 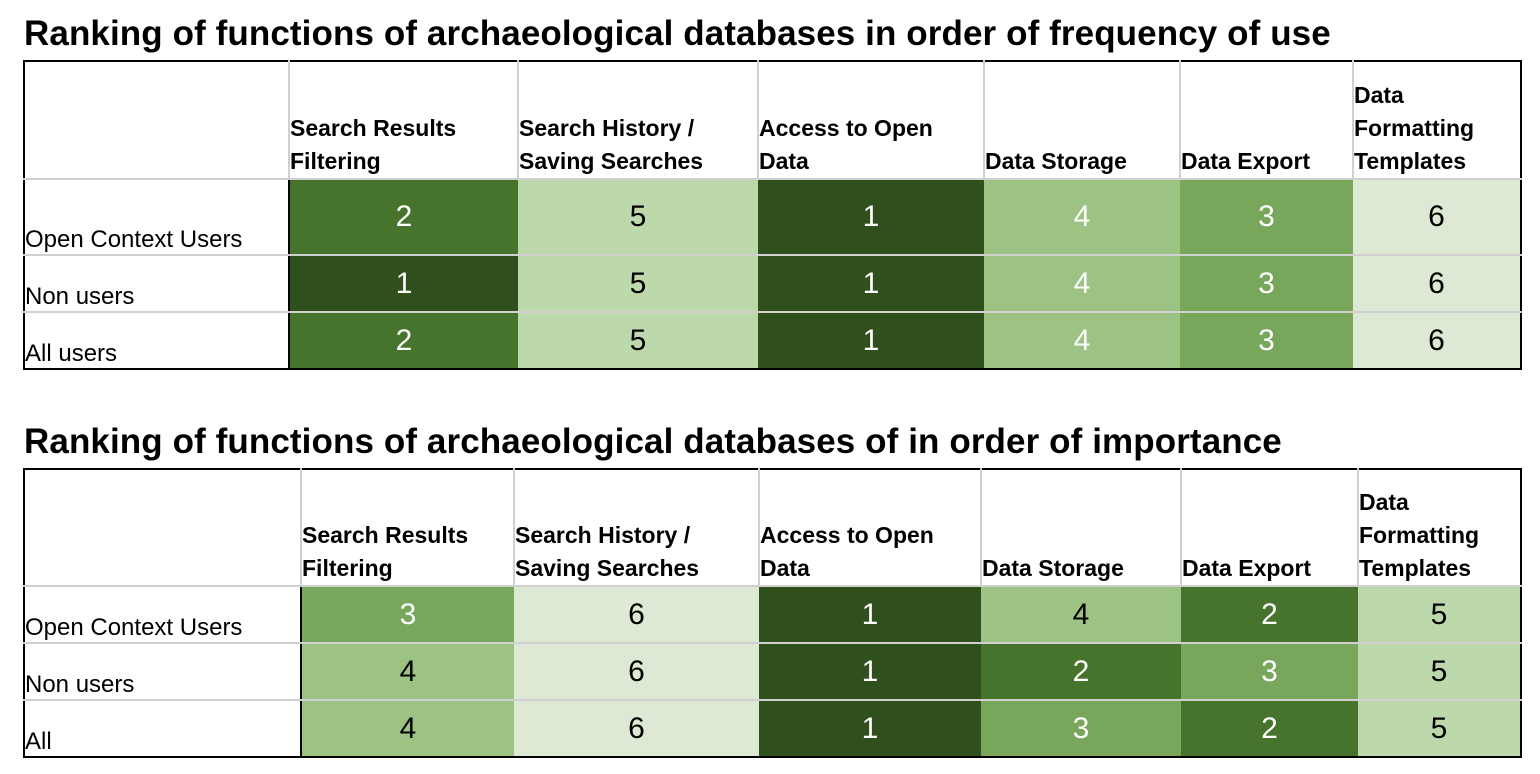 I want to click on table-row: All 4 6 1 3 2 5, so click(x=772, y=728).